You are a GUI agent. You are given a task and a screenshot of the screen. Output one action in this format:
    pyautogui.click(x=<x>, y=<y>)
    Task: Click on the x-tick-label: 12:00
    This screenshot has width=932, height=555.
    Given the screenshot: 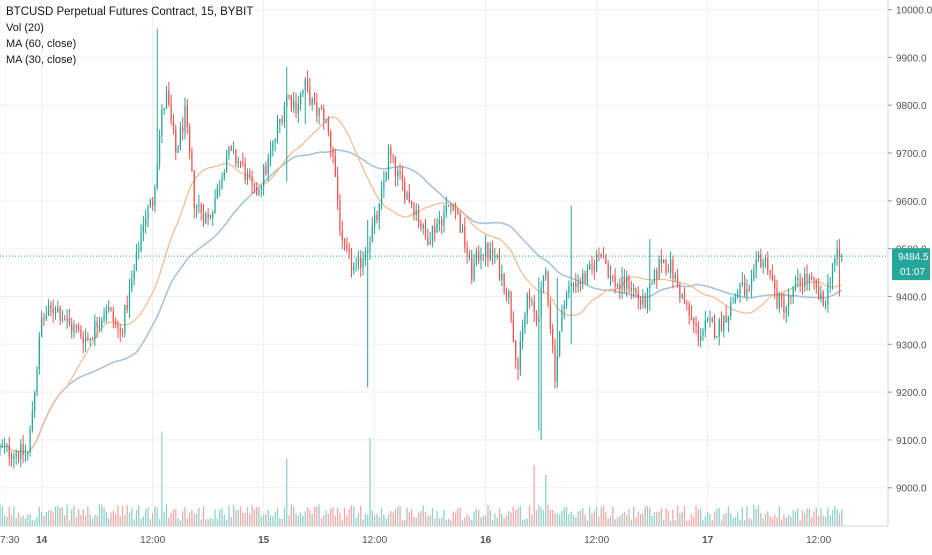 What is the action you would take?
    pyautogui.click(x=374, y=540)
    